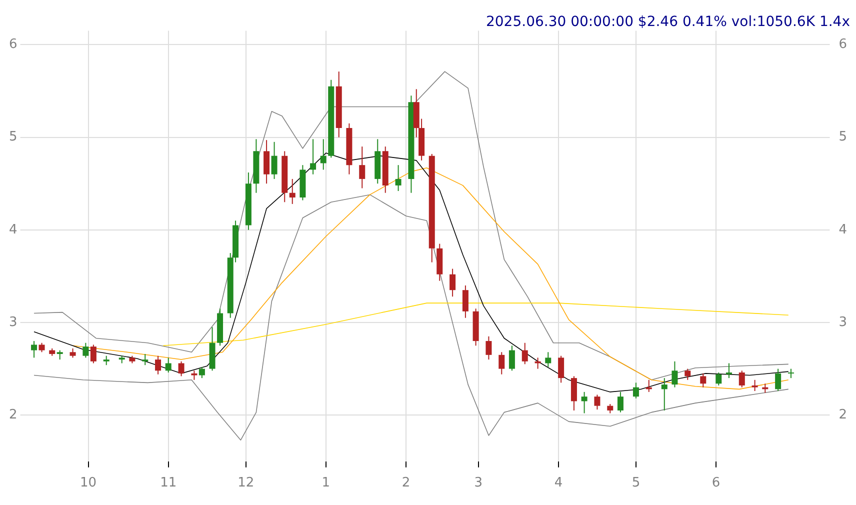 The height and width of the screenshot is (505, 856). What do you see at coordinates (88, 483) in the screenshot?
I see `x-tick-label: 10` at bounding box center [88, 483].